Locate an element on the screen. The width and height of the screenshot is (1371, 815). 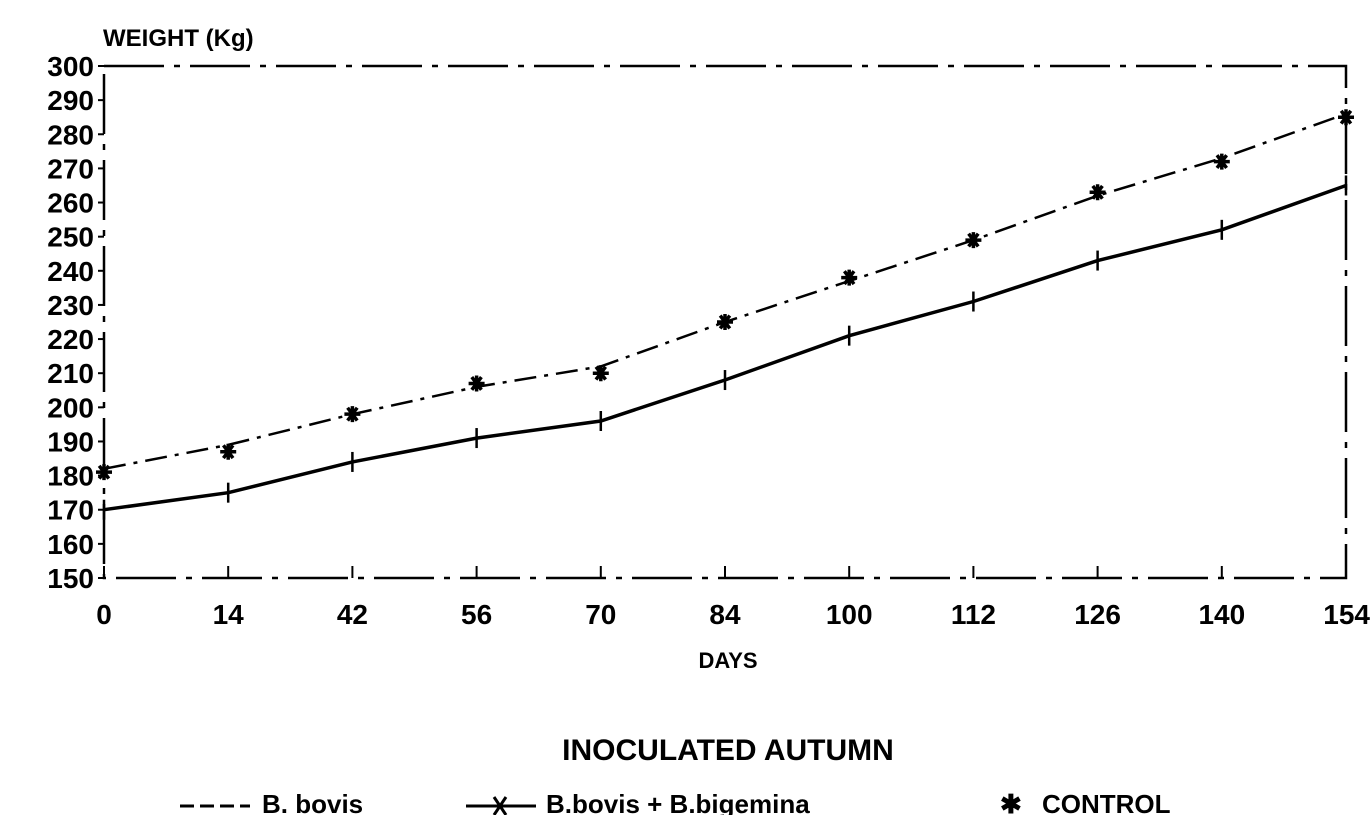
y-tick-label: 200 is located at coordinates (70, 407).